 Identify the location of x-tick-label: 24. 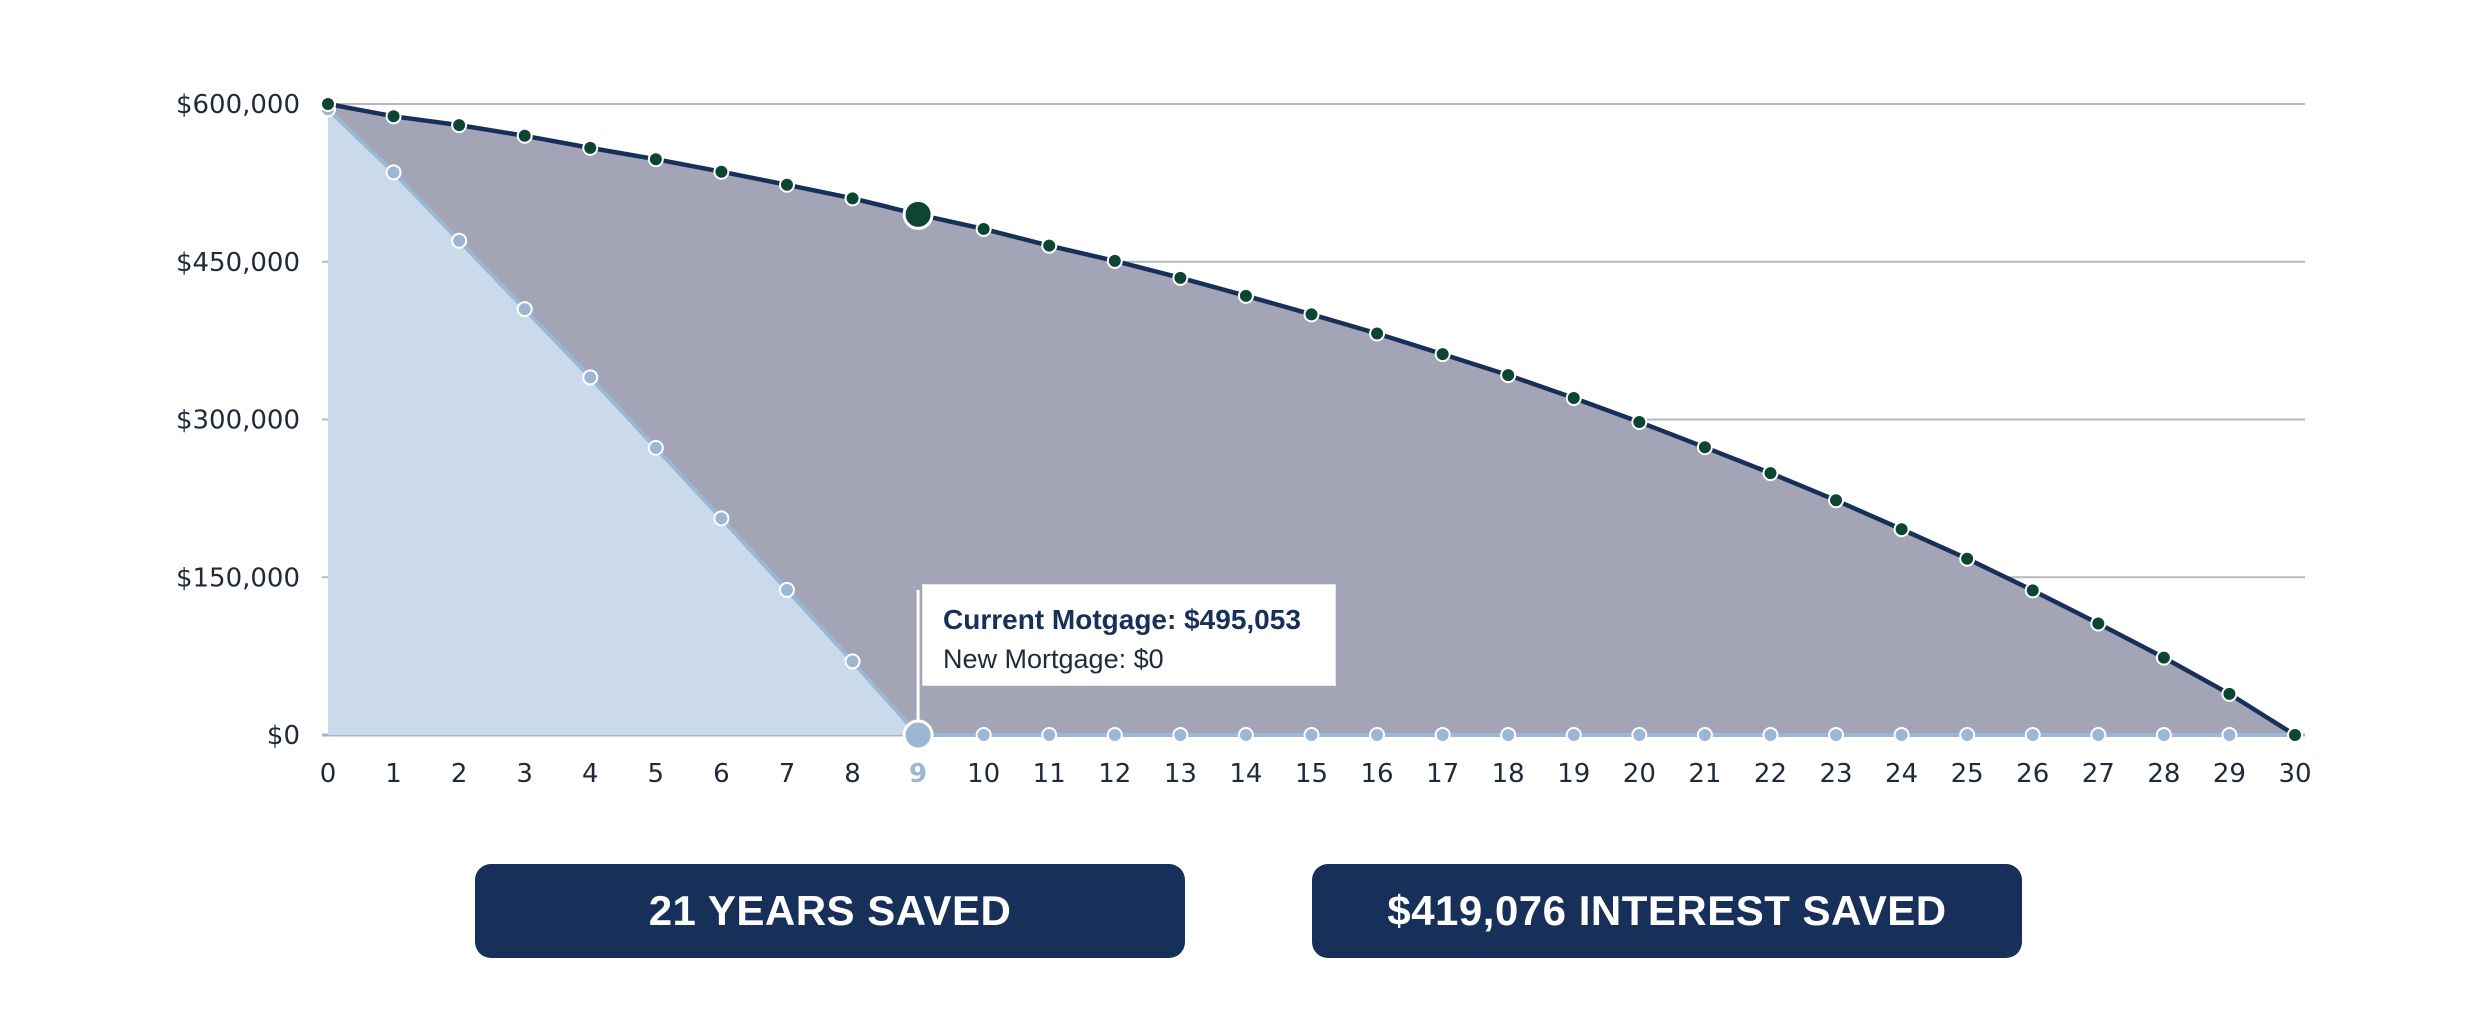
(1901, 774).